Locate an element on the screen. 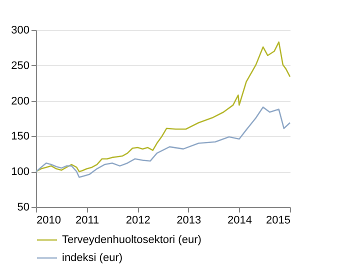  y-tick-label: 50 is located at coordinates (23, 208).